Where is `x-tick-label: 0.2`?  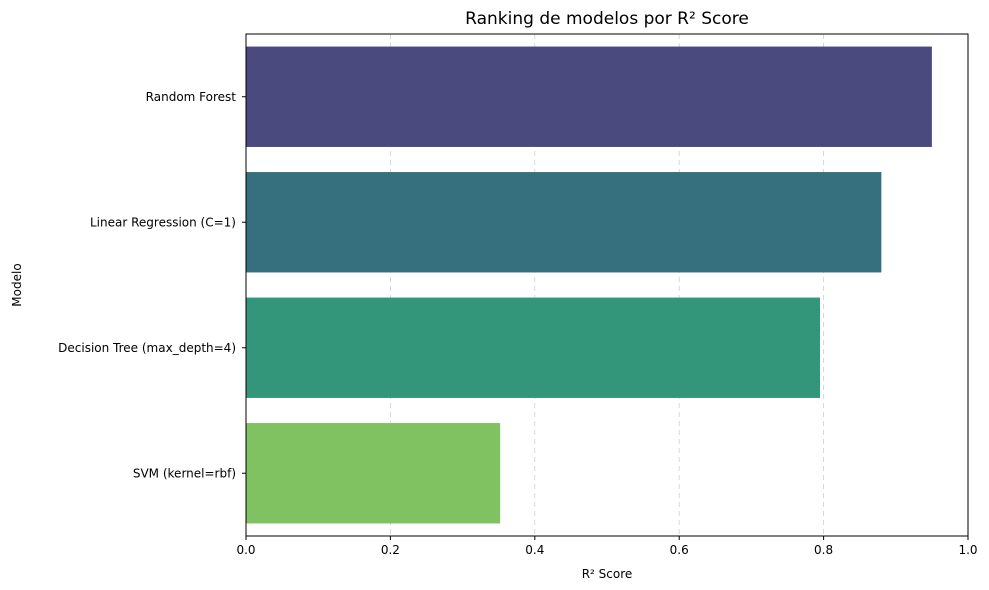 x-tick-label: 0.2 is located at coordinates (390, 550).